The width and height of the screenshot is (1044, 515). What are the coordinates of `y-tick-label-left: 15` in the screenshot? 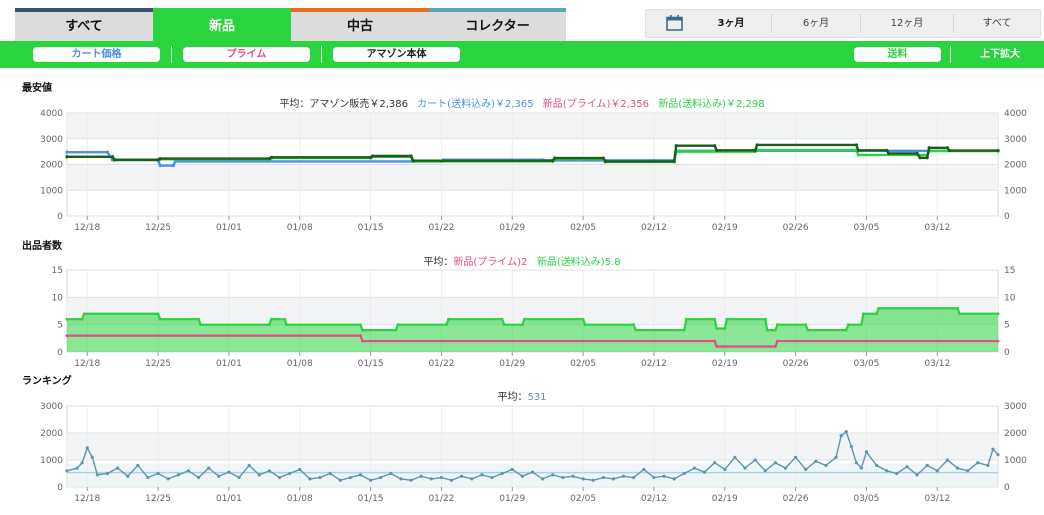 It's located at (57, 271).